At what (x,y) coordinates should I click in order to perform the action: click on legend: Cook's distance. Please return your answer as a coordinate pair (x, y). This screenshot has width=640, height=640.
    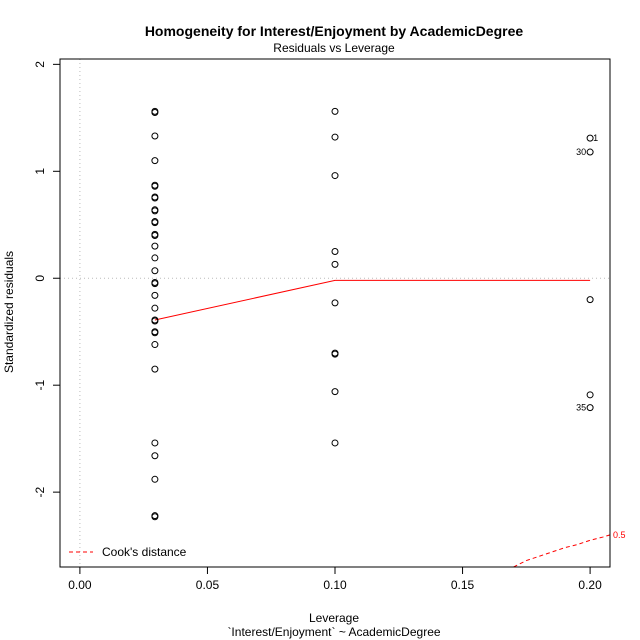
    Looking at the image, I should click on (128, 552).